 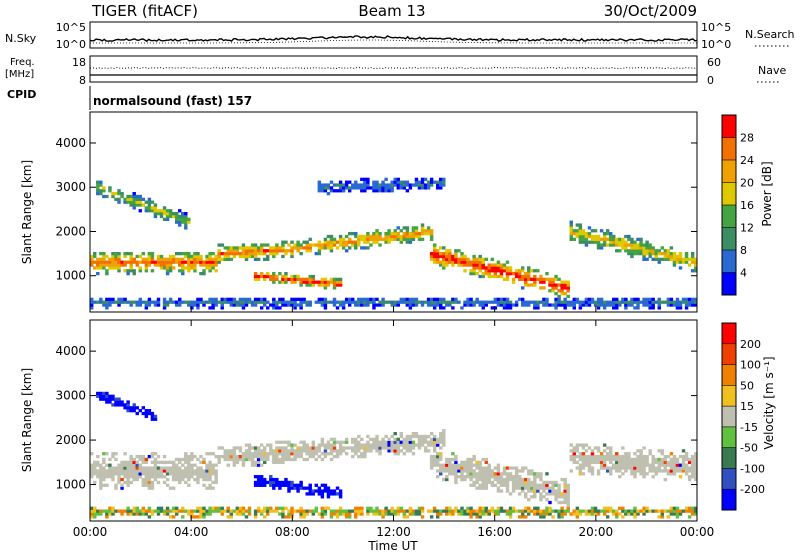 What do you see at coordinates (391, 11) in the screenshot?
I see `beam-title: Beam 13` at bounding box center [391, 11].